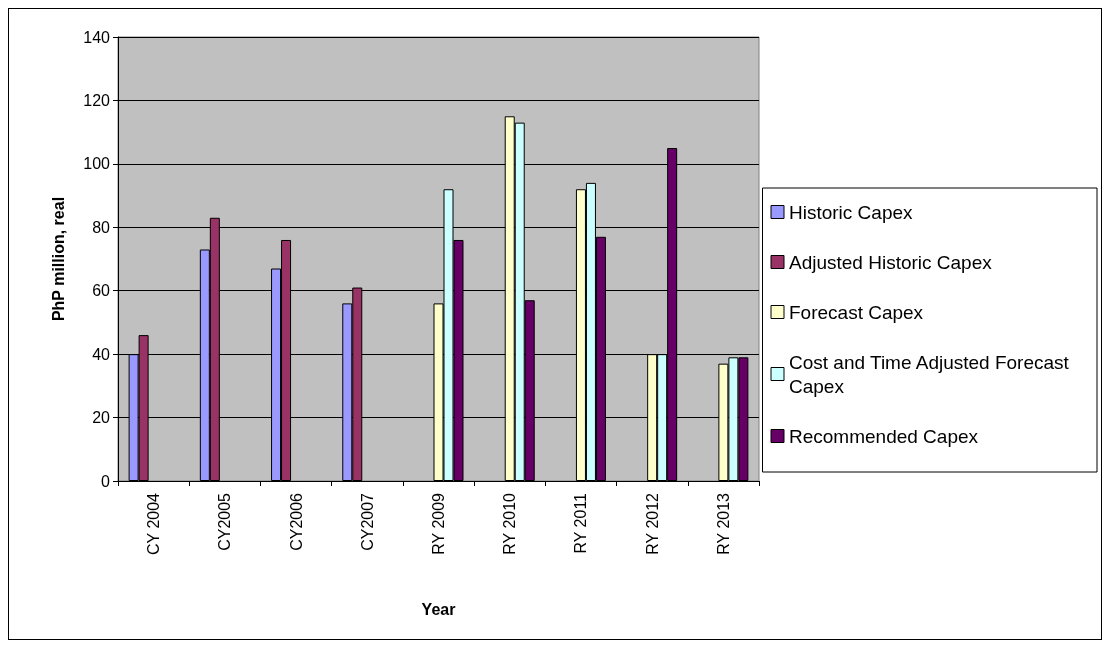 This screenshot has width=1112, height=650. What do you see at coordinates (101, 291) in the screenshot?
I see `y-tick-label: 60` at bounding box center [101, 291].